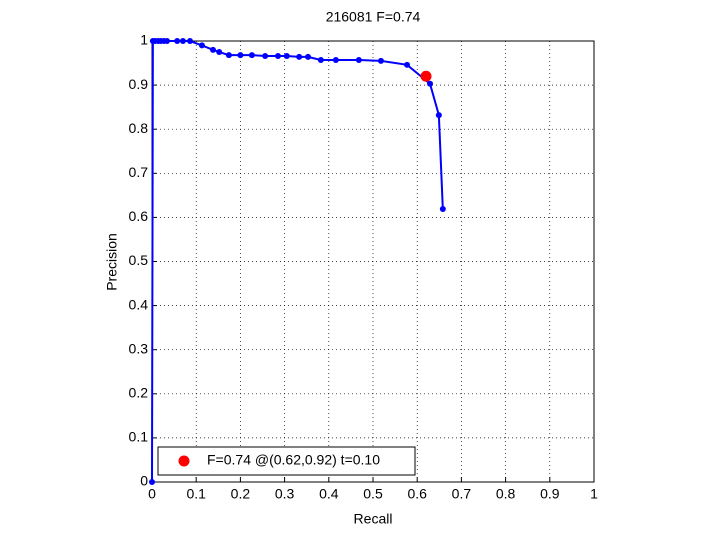 The width and height of the screenshot is (720, 540). What do you see at coordinates (462, 494) in the screenshot?
I see `x-tick-label: 0.7` at bounding box center [462, 494].